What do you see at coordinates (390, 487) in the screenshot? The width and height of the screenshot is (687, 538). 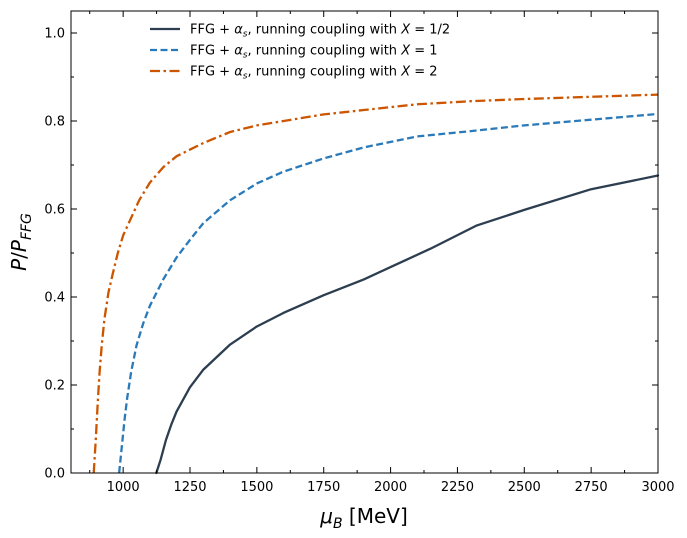 I see `x-tick-label: 2000` at bounding box center [390, 487].